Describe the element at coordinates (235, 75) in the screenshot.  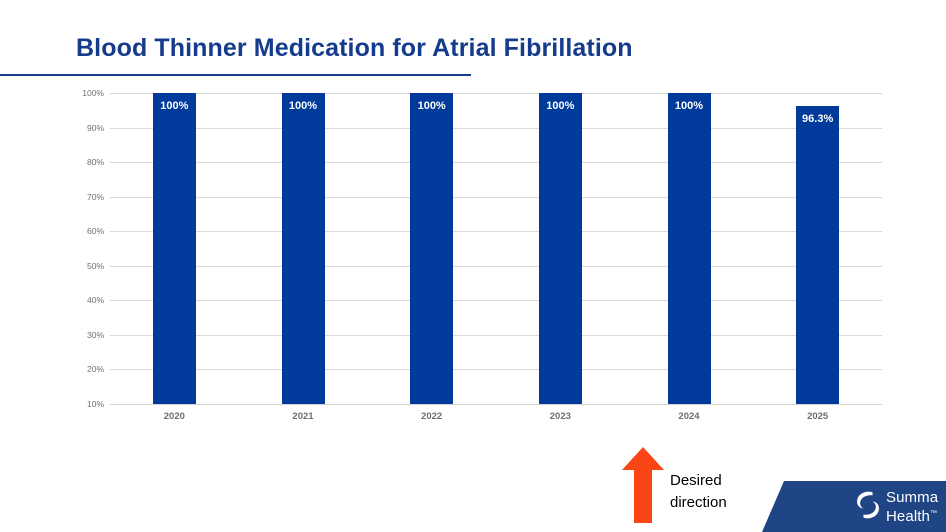
I see `title-underline` at that location.